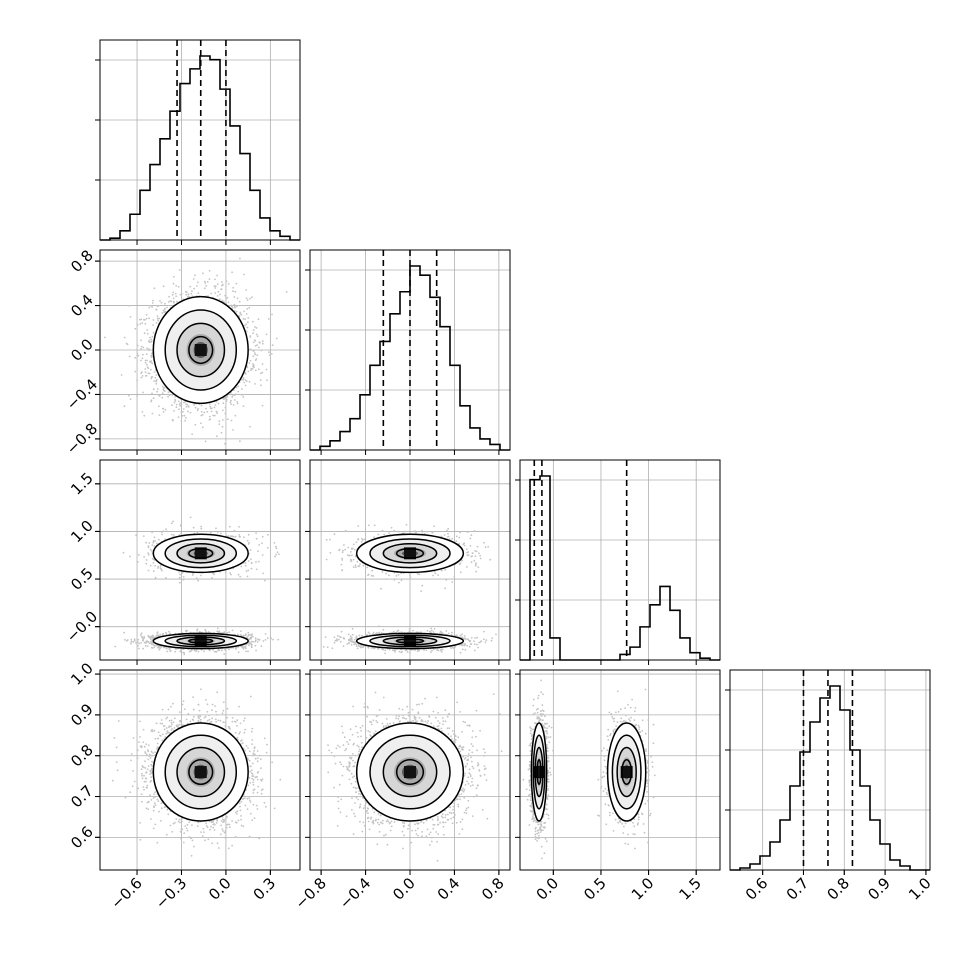 The image size is (970, 970). Describe the element at coordinates (757, 889) in the screenshot. I see `x-tick-label: 0.6` at that location.